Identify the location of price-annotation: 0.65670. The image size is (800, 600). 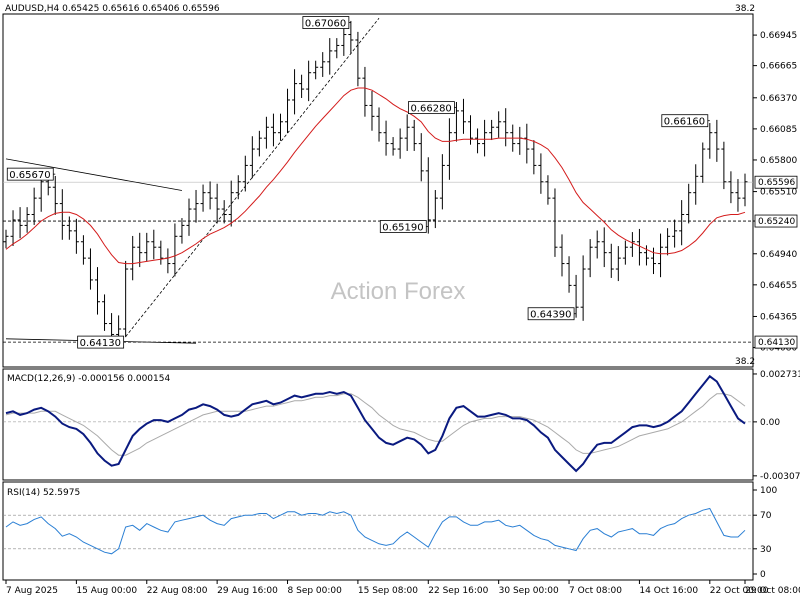
(31, 174).